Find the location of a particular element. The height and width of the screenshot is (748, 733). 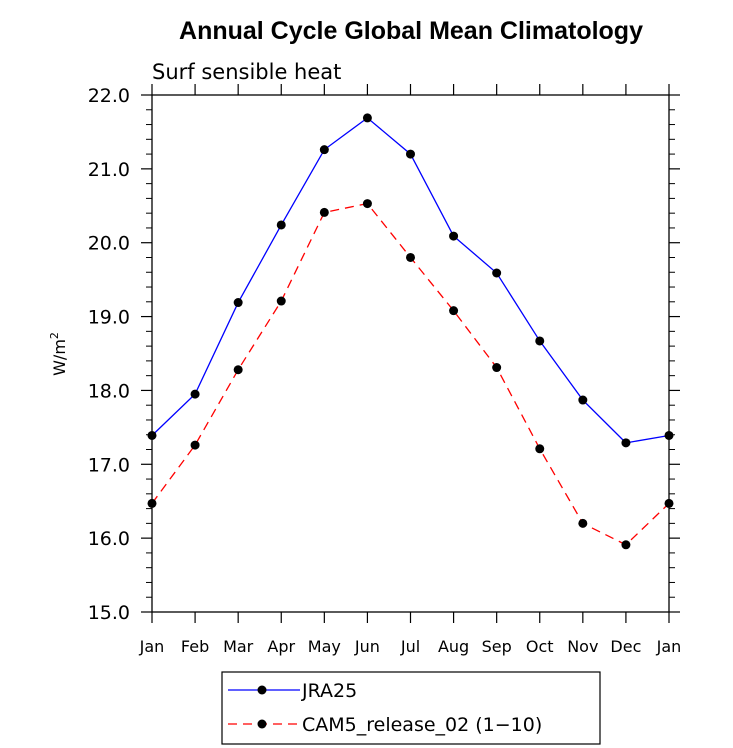

y-axis-label: W/m2 is located at coordinates (58, 354).